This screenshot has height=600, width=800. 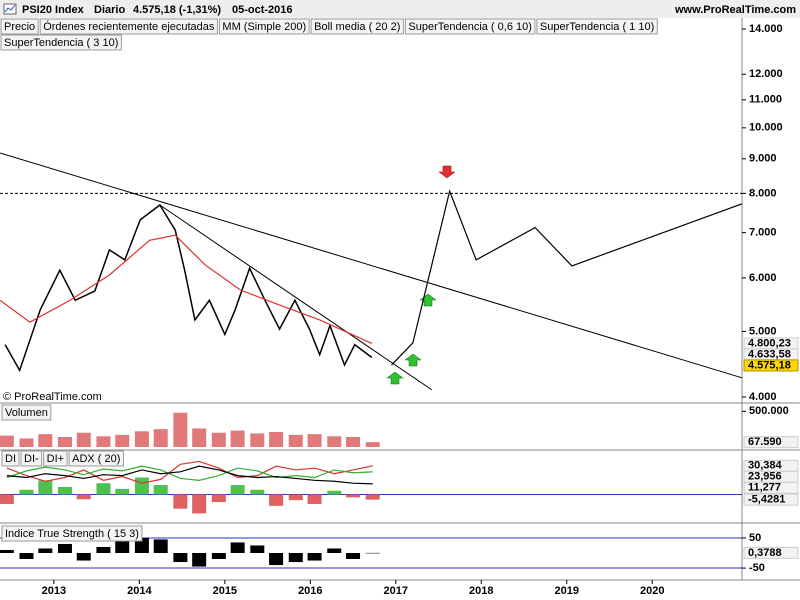 I want to click on trend-line, so click(x=295, y=297).